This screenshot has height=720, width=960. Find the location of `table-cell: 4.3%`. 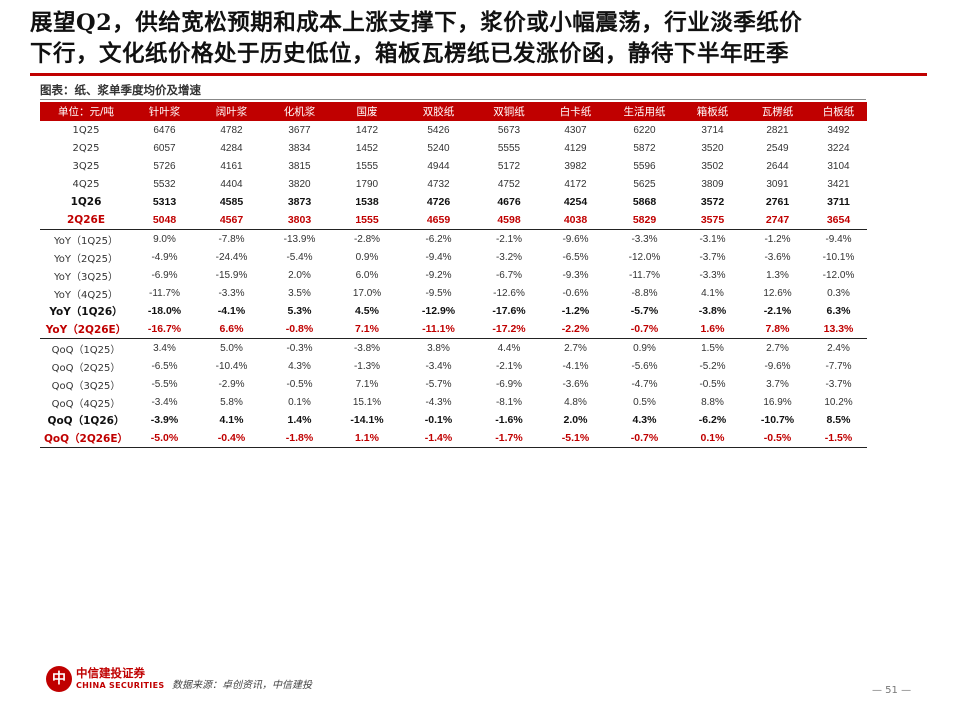

table-cell: 4.3% is located at coordinates (644, 420).